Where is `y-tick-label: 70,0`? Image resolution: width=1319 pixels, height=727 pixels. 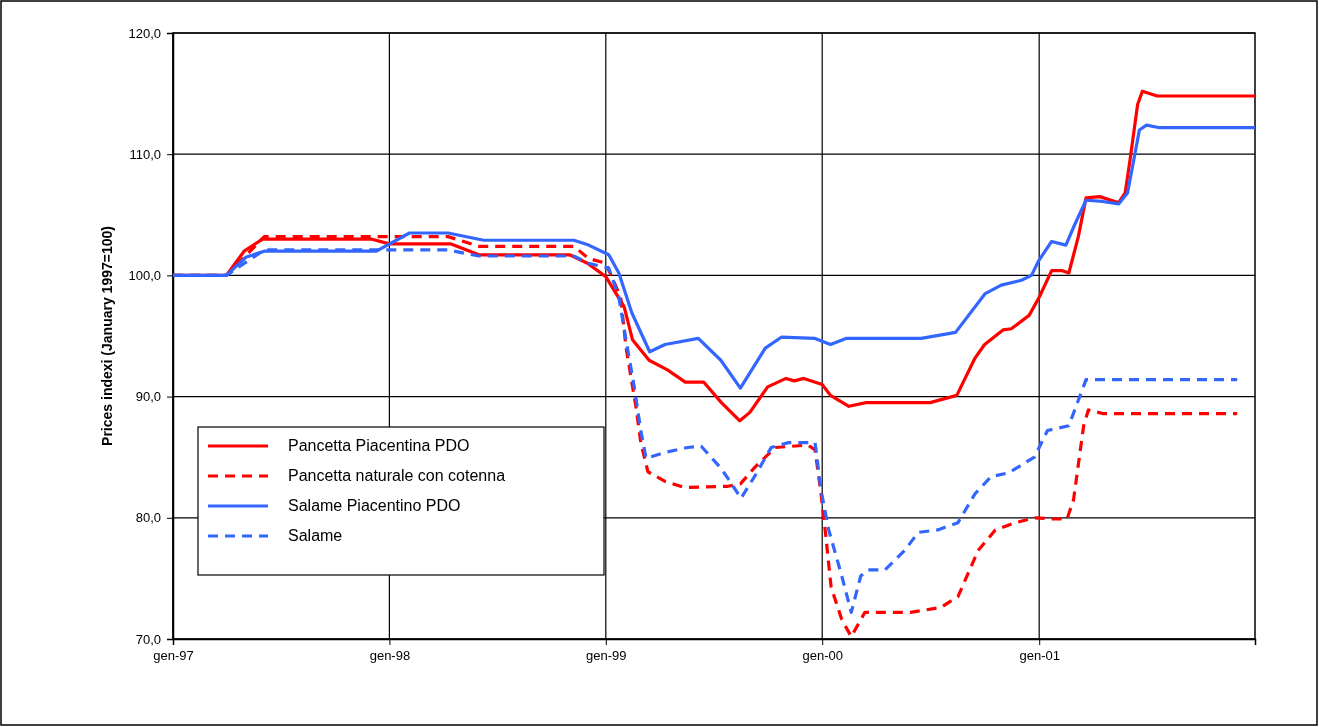
y-tick-label: 70,0 is located at coordinates (148, 639).